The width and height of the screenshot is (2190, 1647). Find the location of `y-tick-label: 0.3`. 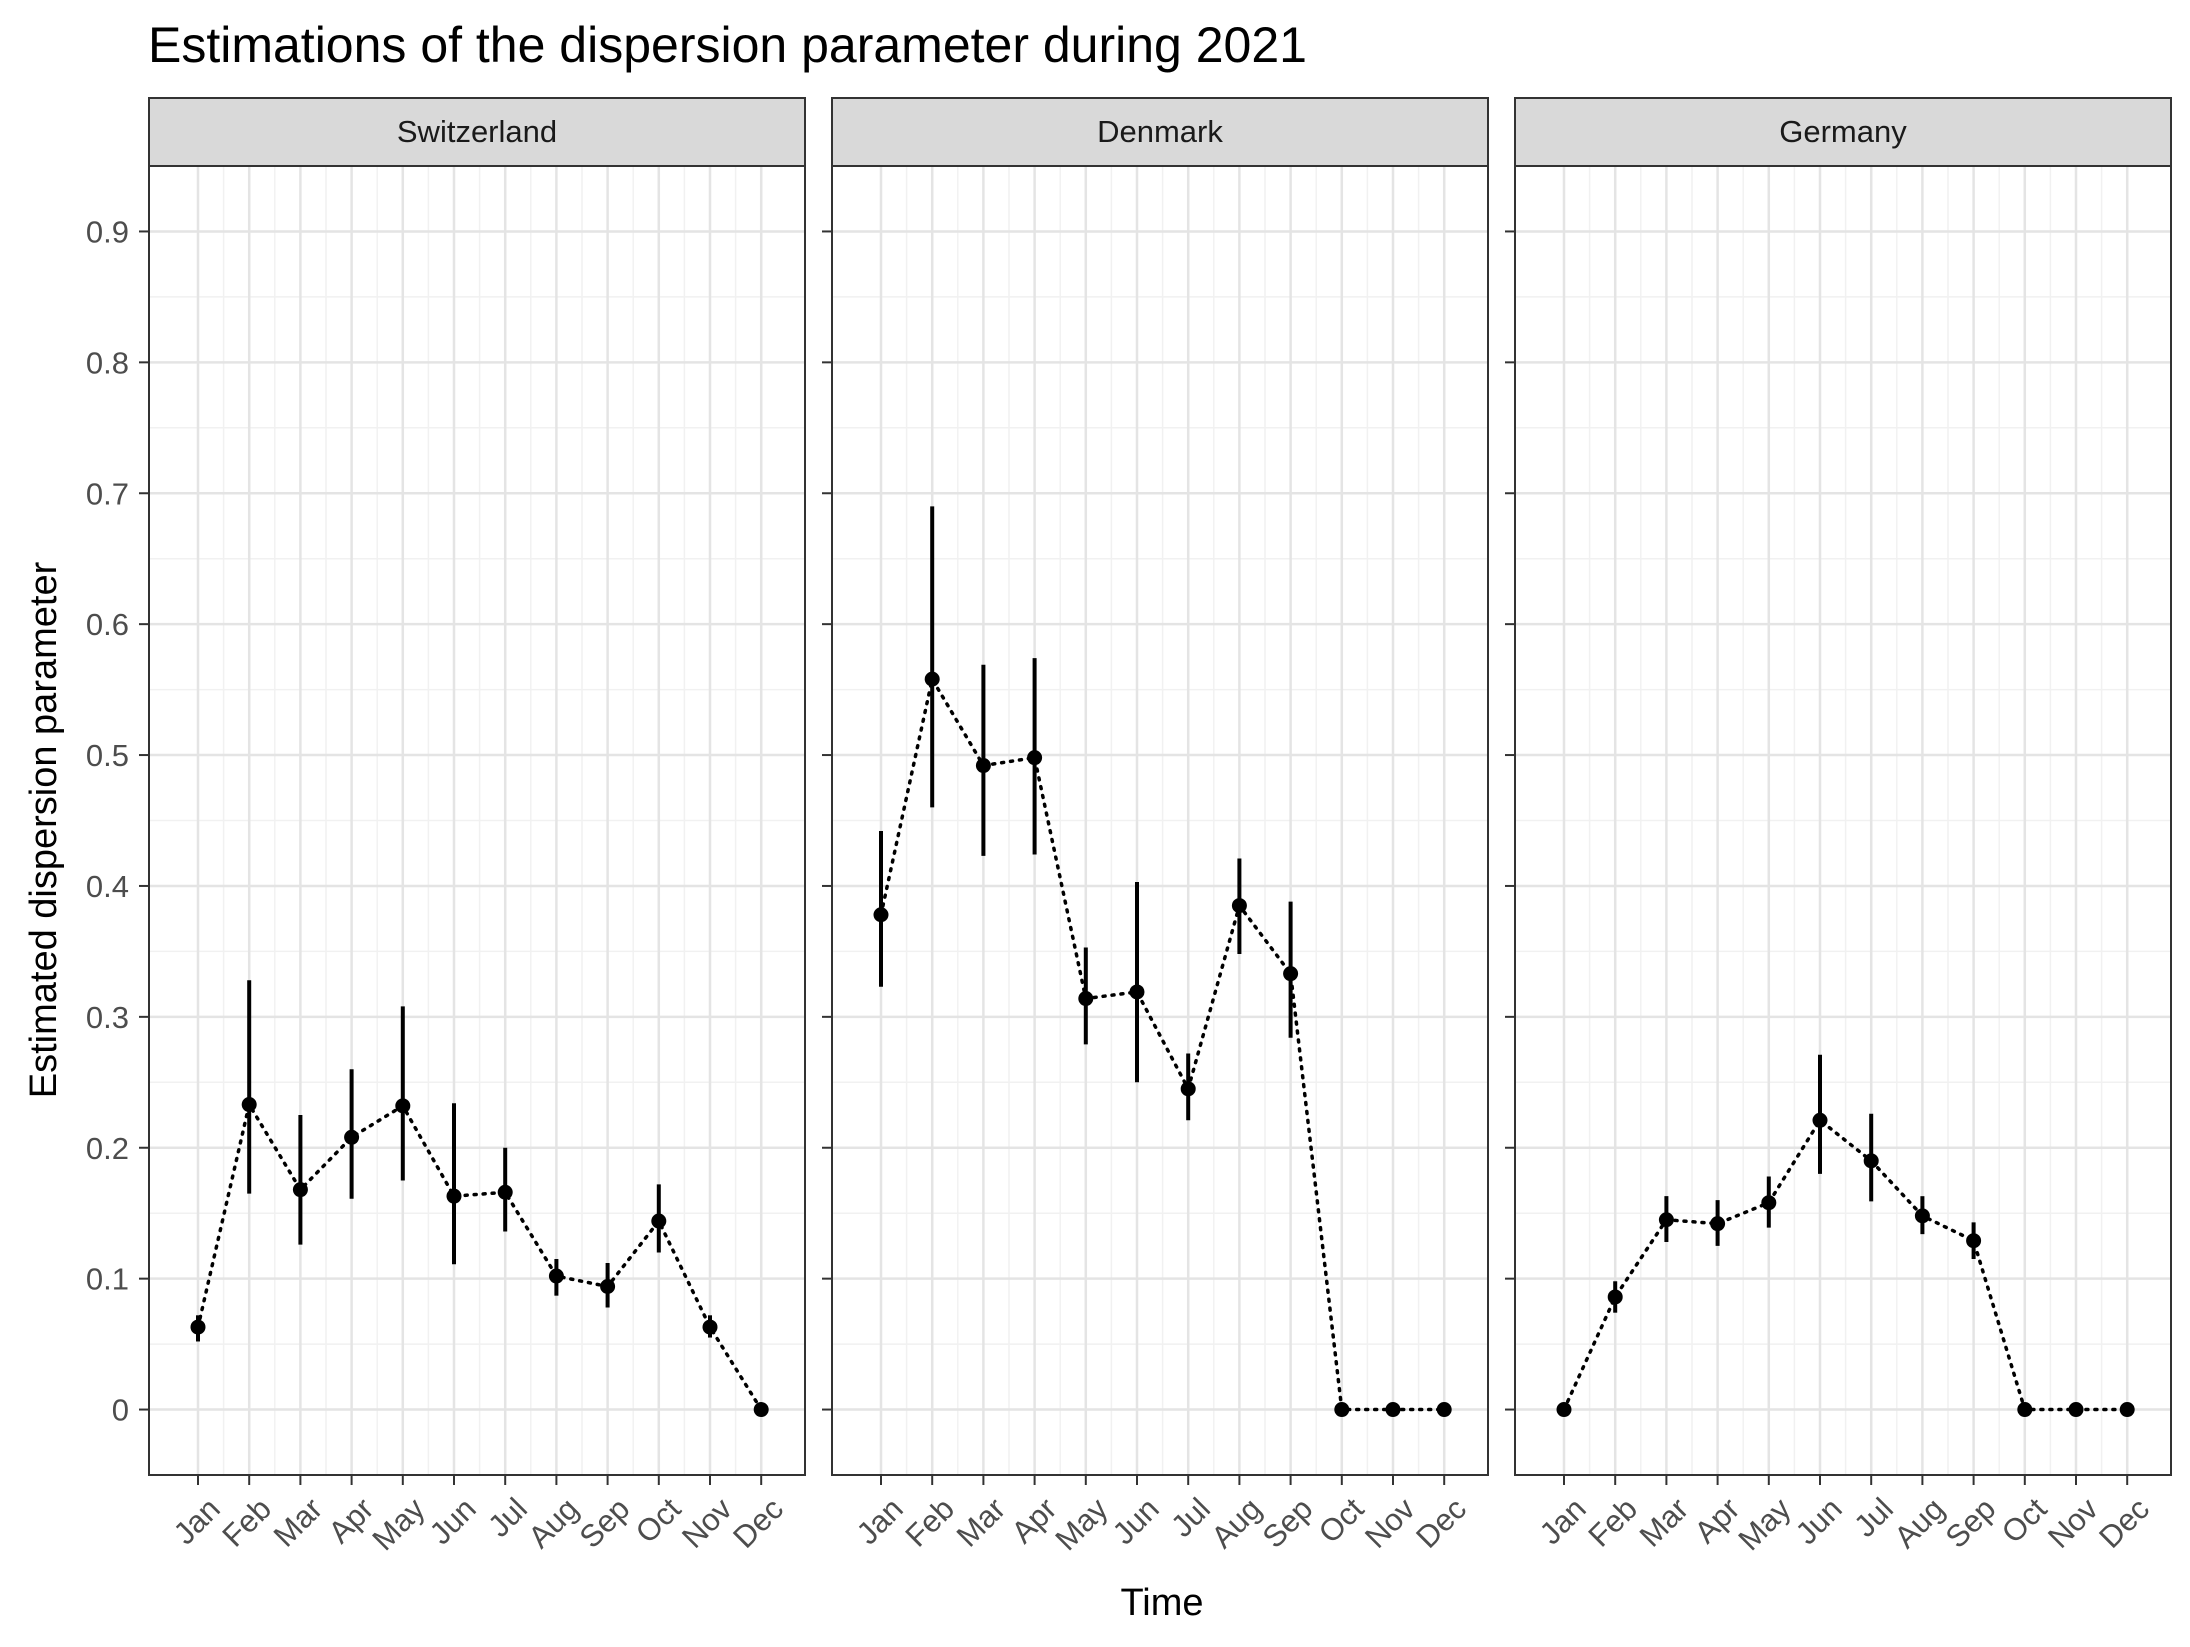

y-tick-label: 0.3 is located at coordinates (107, 1017).